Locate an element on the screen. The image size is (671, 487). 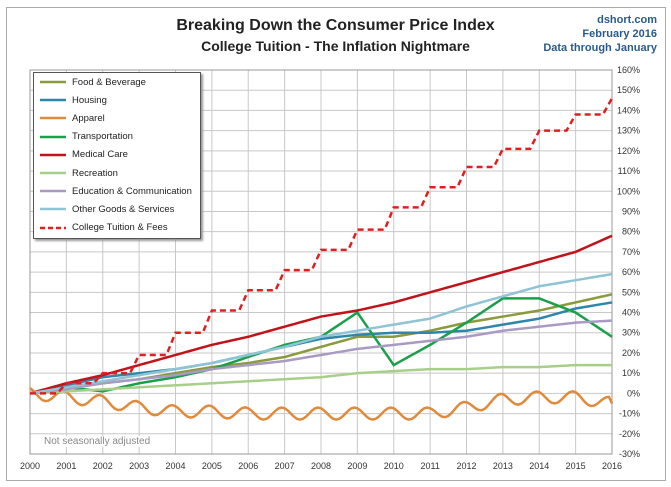
x-tick-label: 2008 is located at coordinates (321, 466).